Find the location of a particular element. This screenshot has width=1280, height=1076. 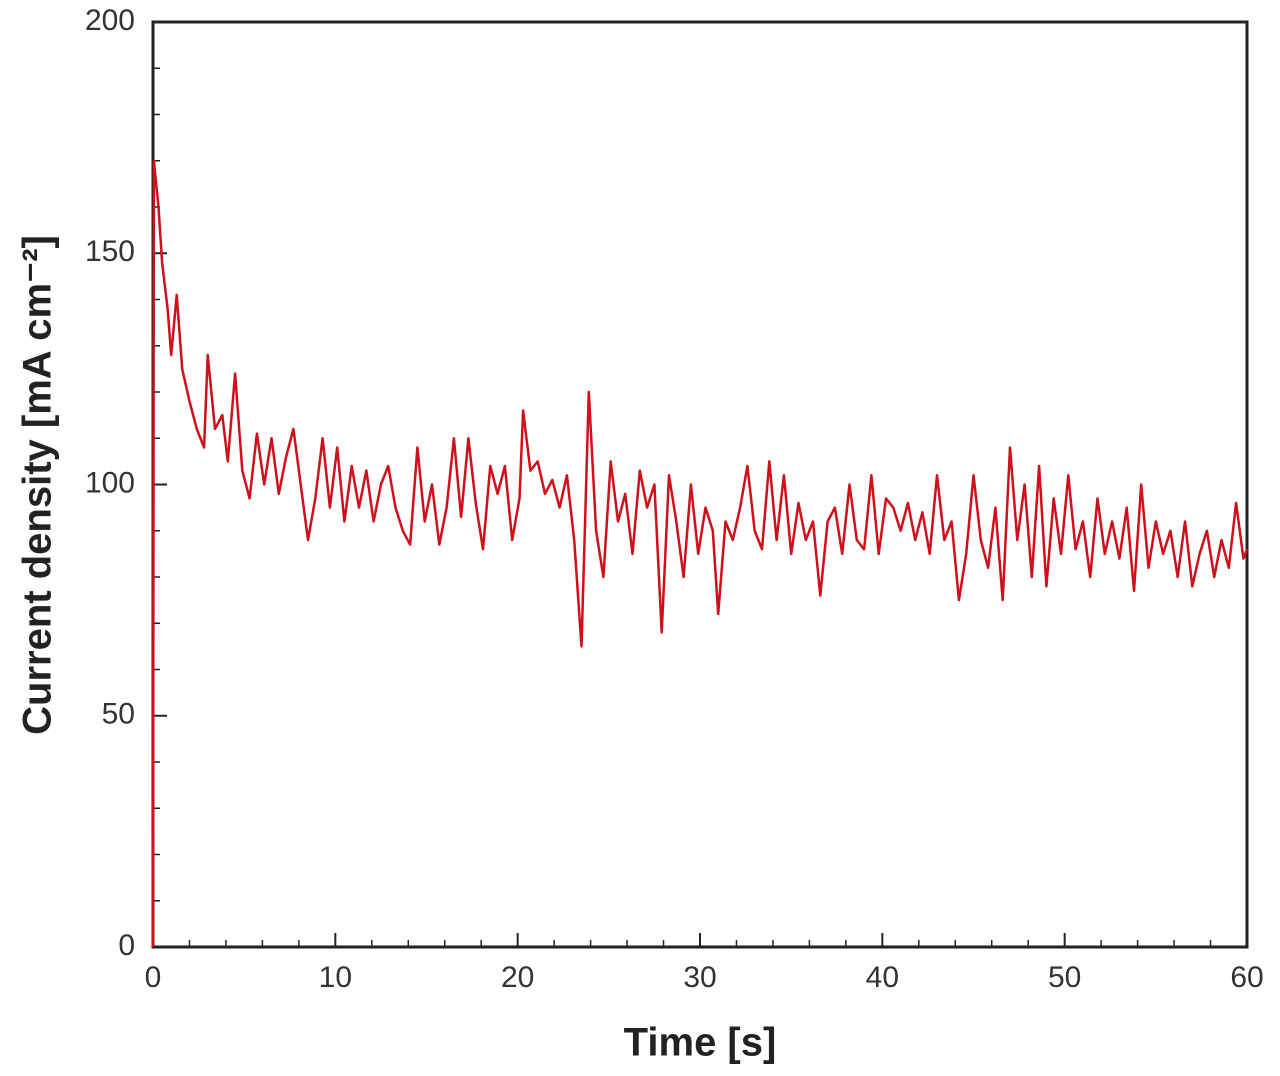

x-tick-label: 50 is located at coordinates (1064, 977).